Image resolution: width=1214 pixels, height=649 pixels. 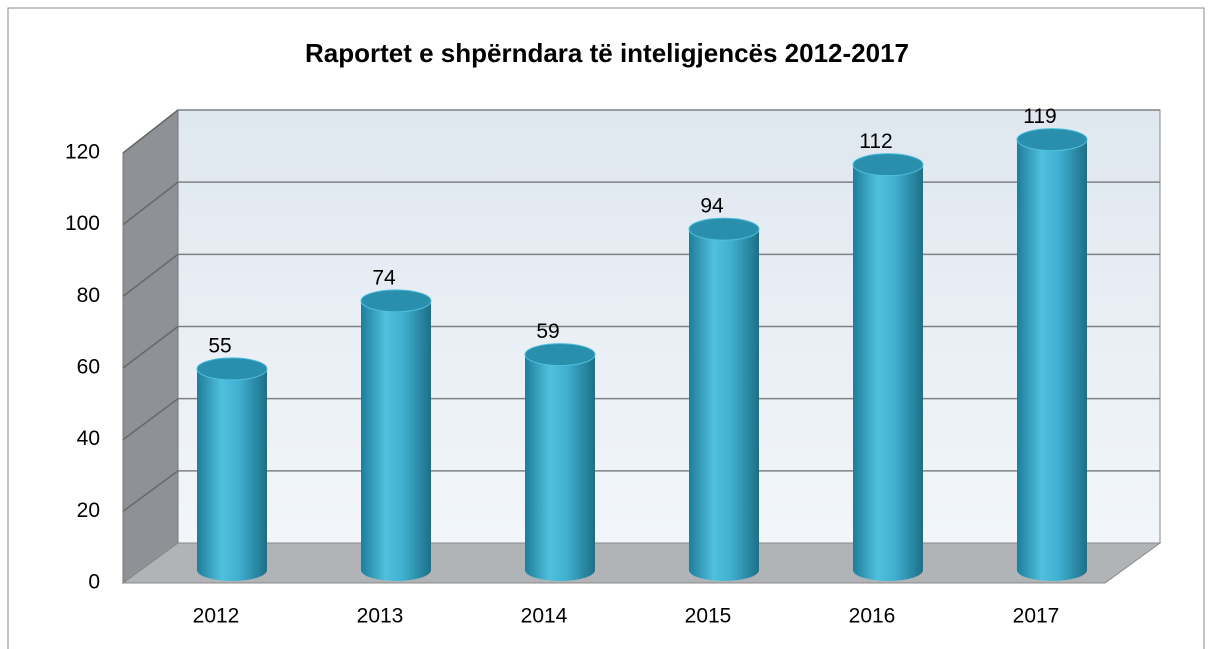 I want to click on x-tick-label: 2014, so click(x=544, y=616).